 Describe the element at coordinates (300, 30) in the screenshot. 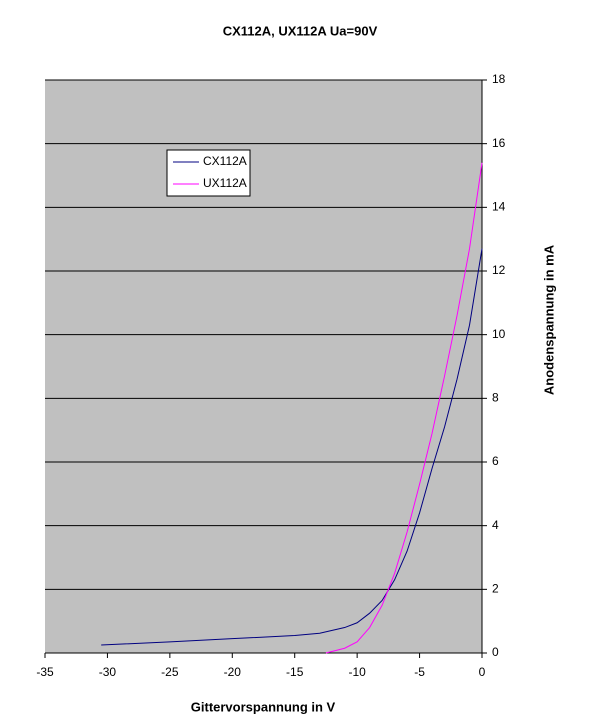

I see `chart-title: CX112A, UX112A Ua=90V` at that location.